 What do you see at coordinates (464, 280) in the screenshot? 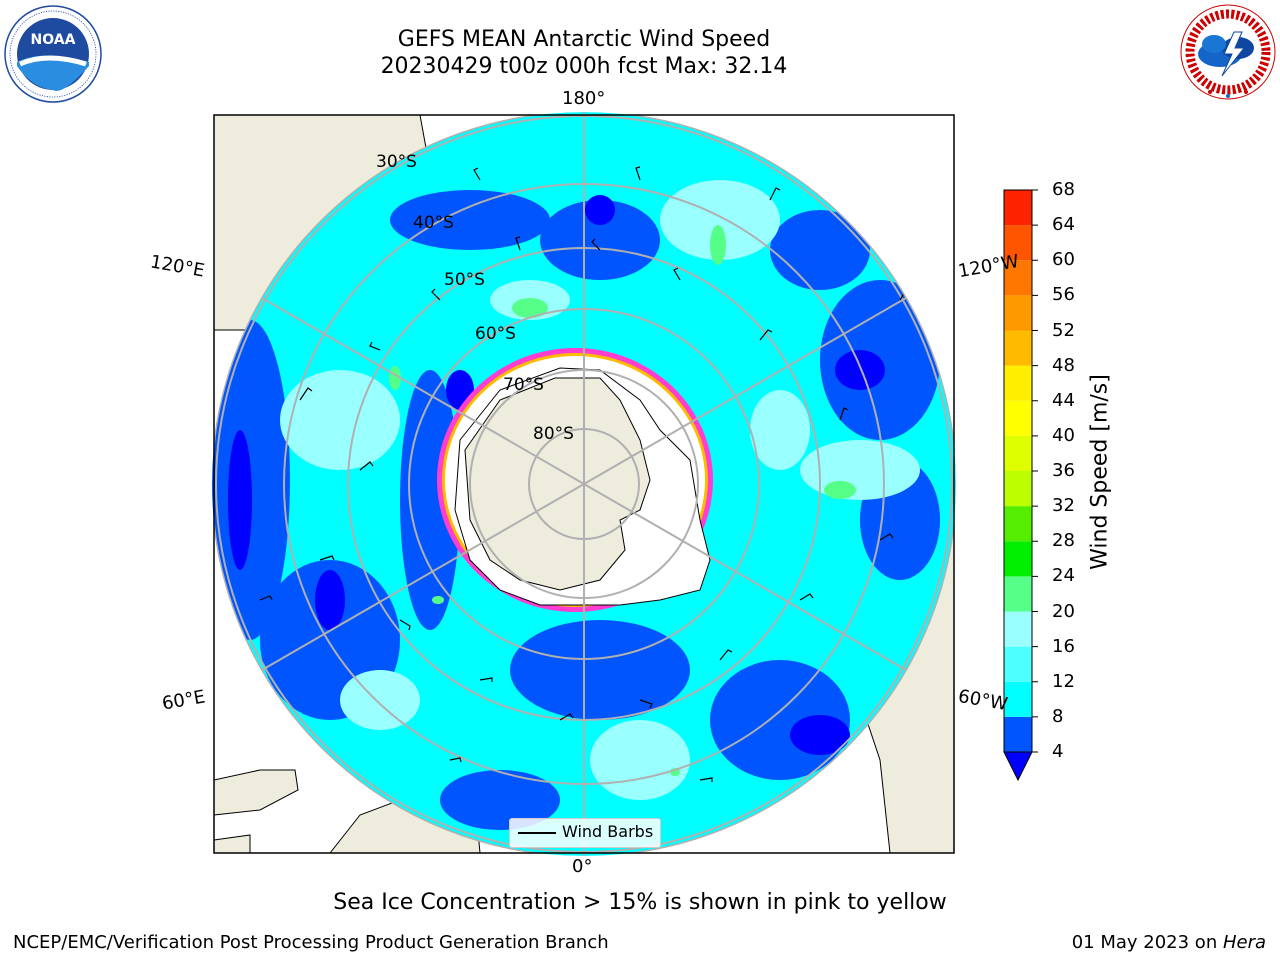
I see `lat-label-50s: 50°S` at bounding box center [464, 280].